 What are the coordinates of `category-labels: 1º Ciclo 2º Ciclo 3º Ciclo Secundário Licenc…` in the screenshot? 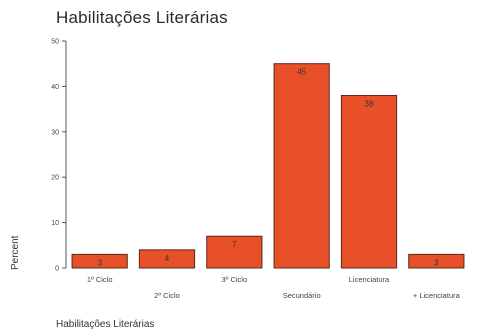 It's located at (274, 287).